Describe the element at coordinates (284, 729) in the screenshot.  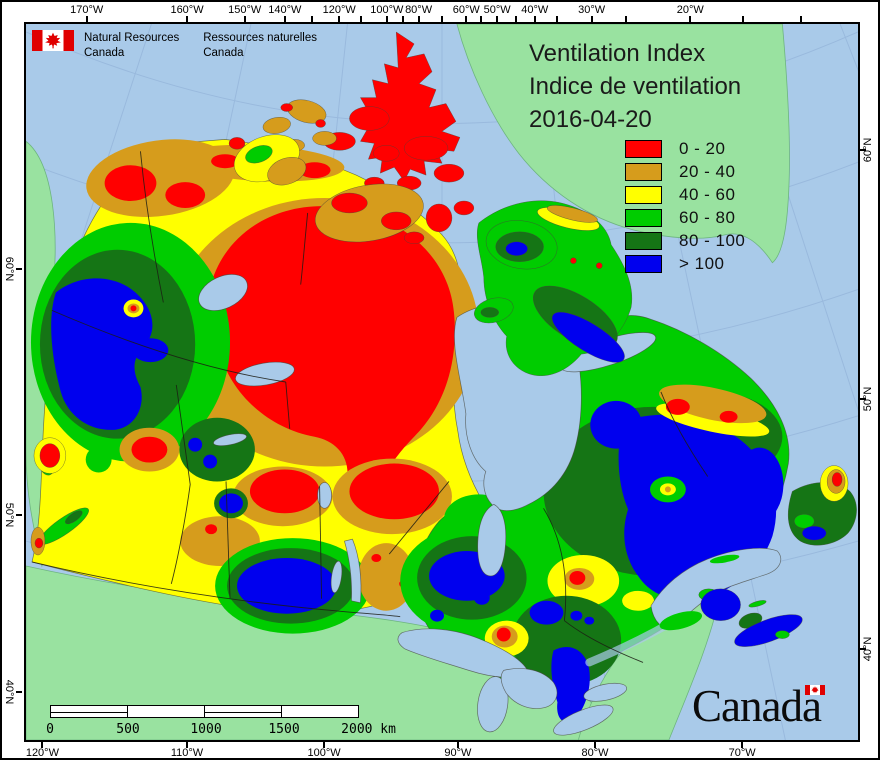
I see `scale-label: 1500` at that location.